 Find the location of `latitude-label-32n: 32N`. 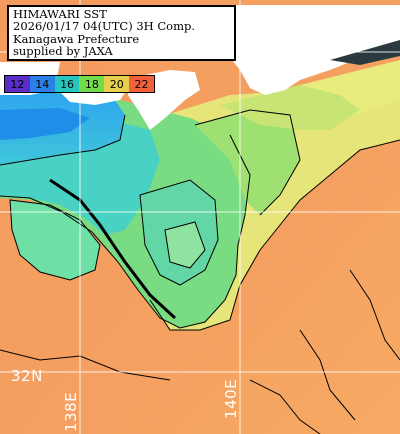

latitude-label-32n: 32N is located at coordinates (27, 376).